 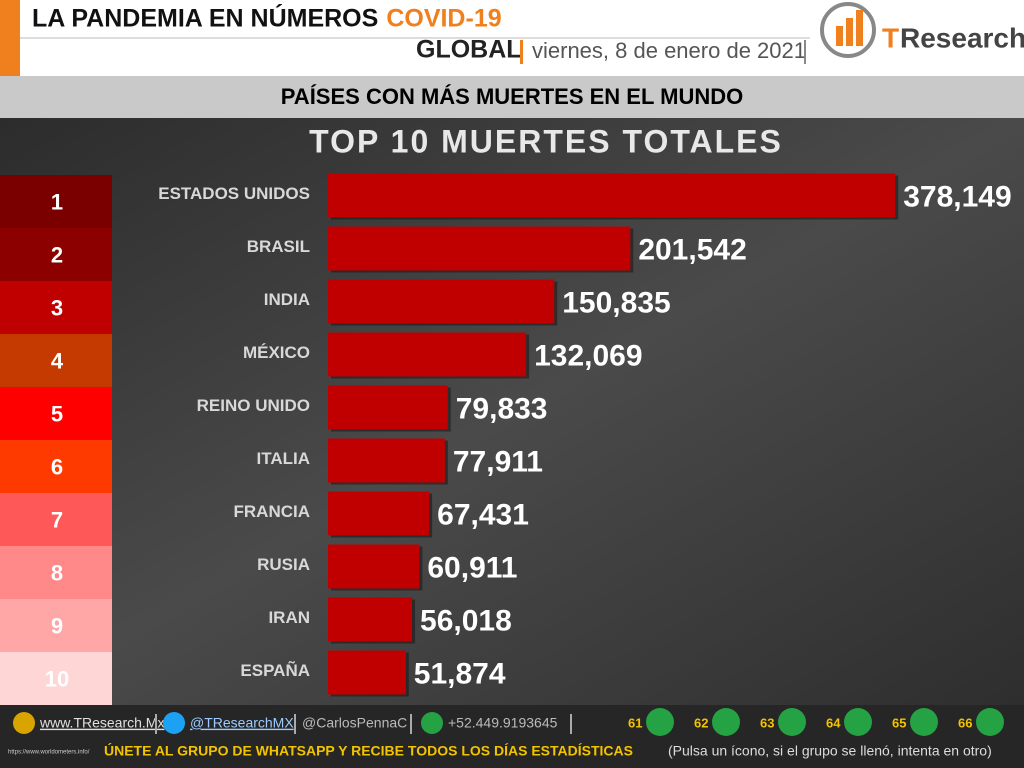 What do you see at coordinates (234, 193) in the screenshot?
I see `category-label: ESTADOS UNIDOS` at bounding box center [234, 193].